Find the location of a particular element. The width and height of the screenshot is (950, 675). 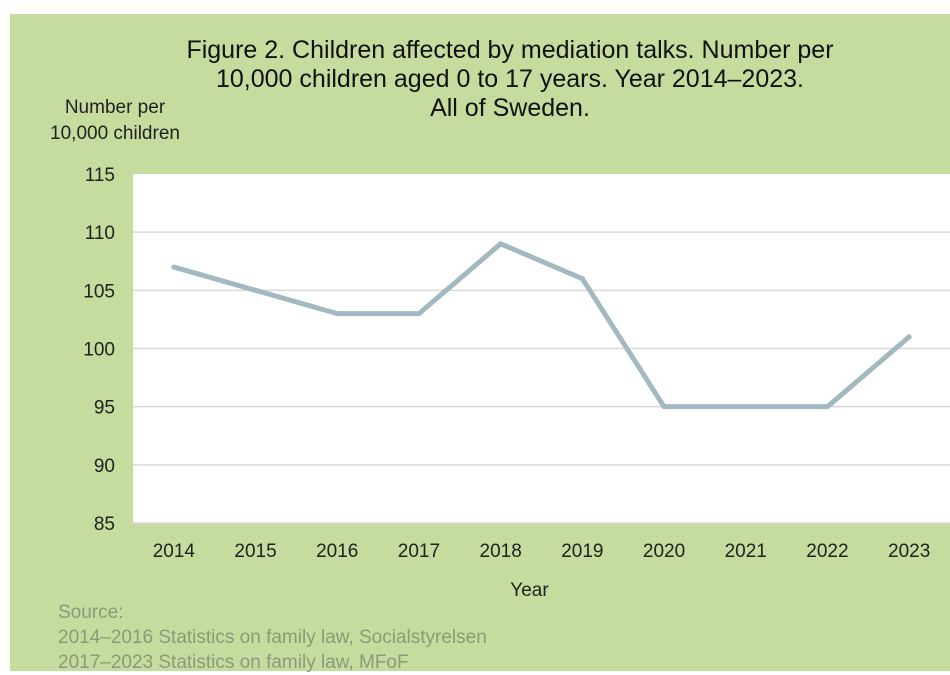

y-tick-label: 110 is located at coordinates (100, 233).